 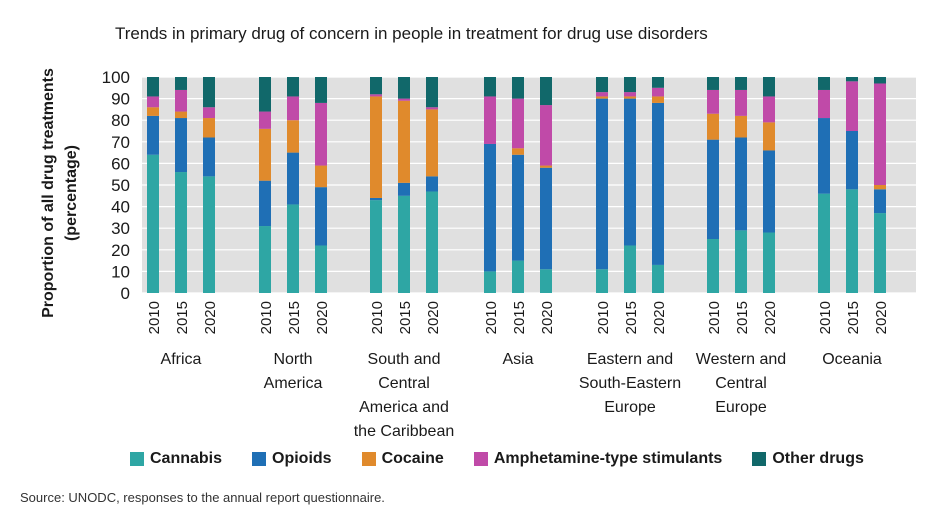 I want to click on legend-label-cocaine: Cocaine, so click(x=412, y=458).